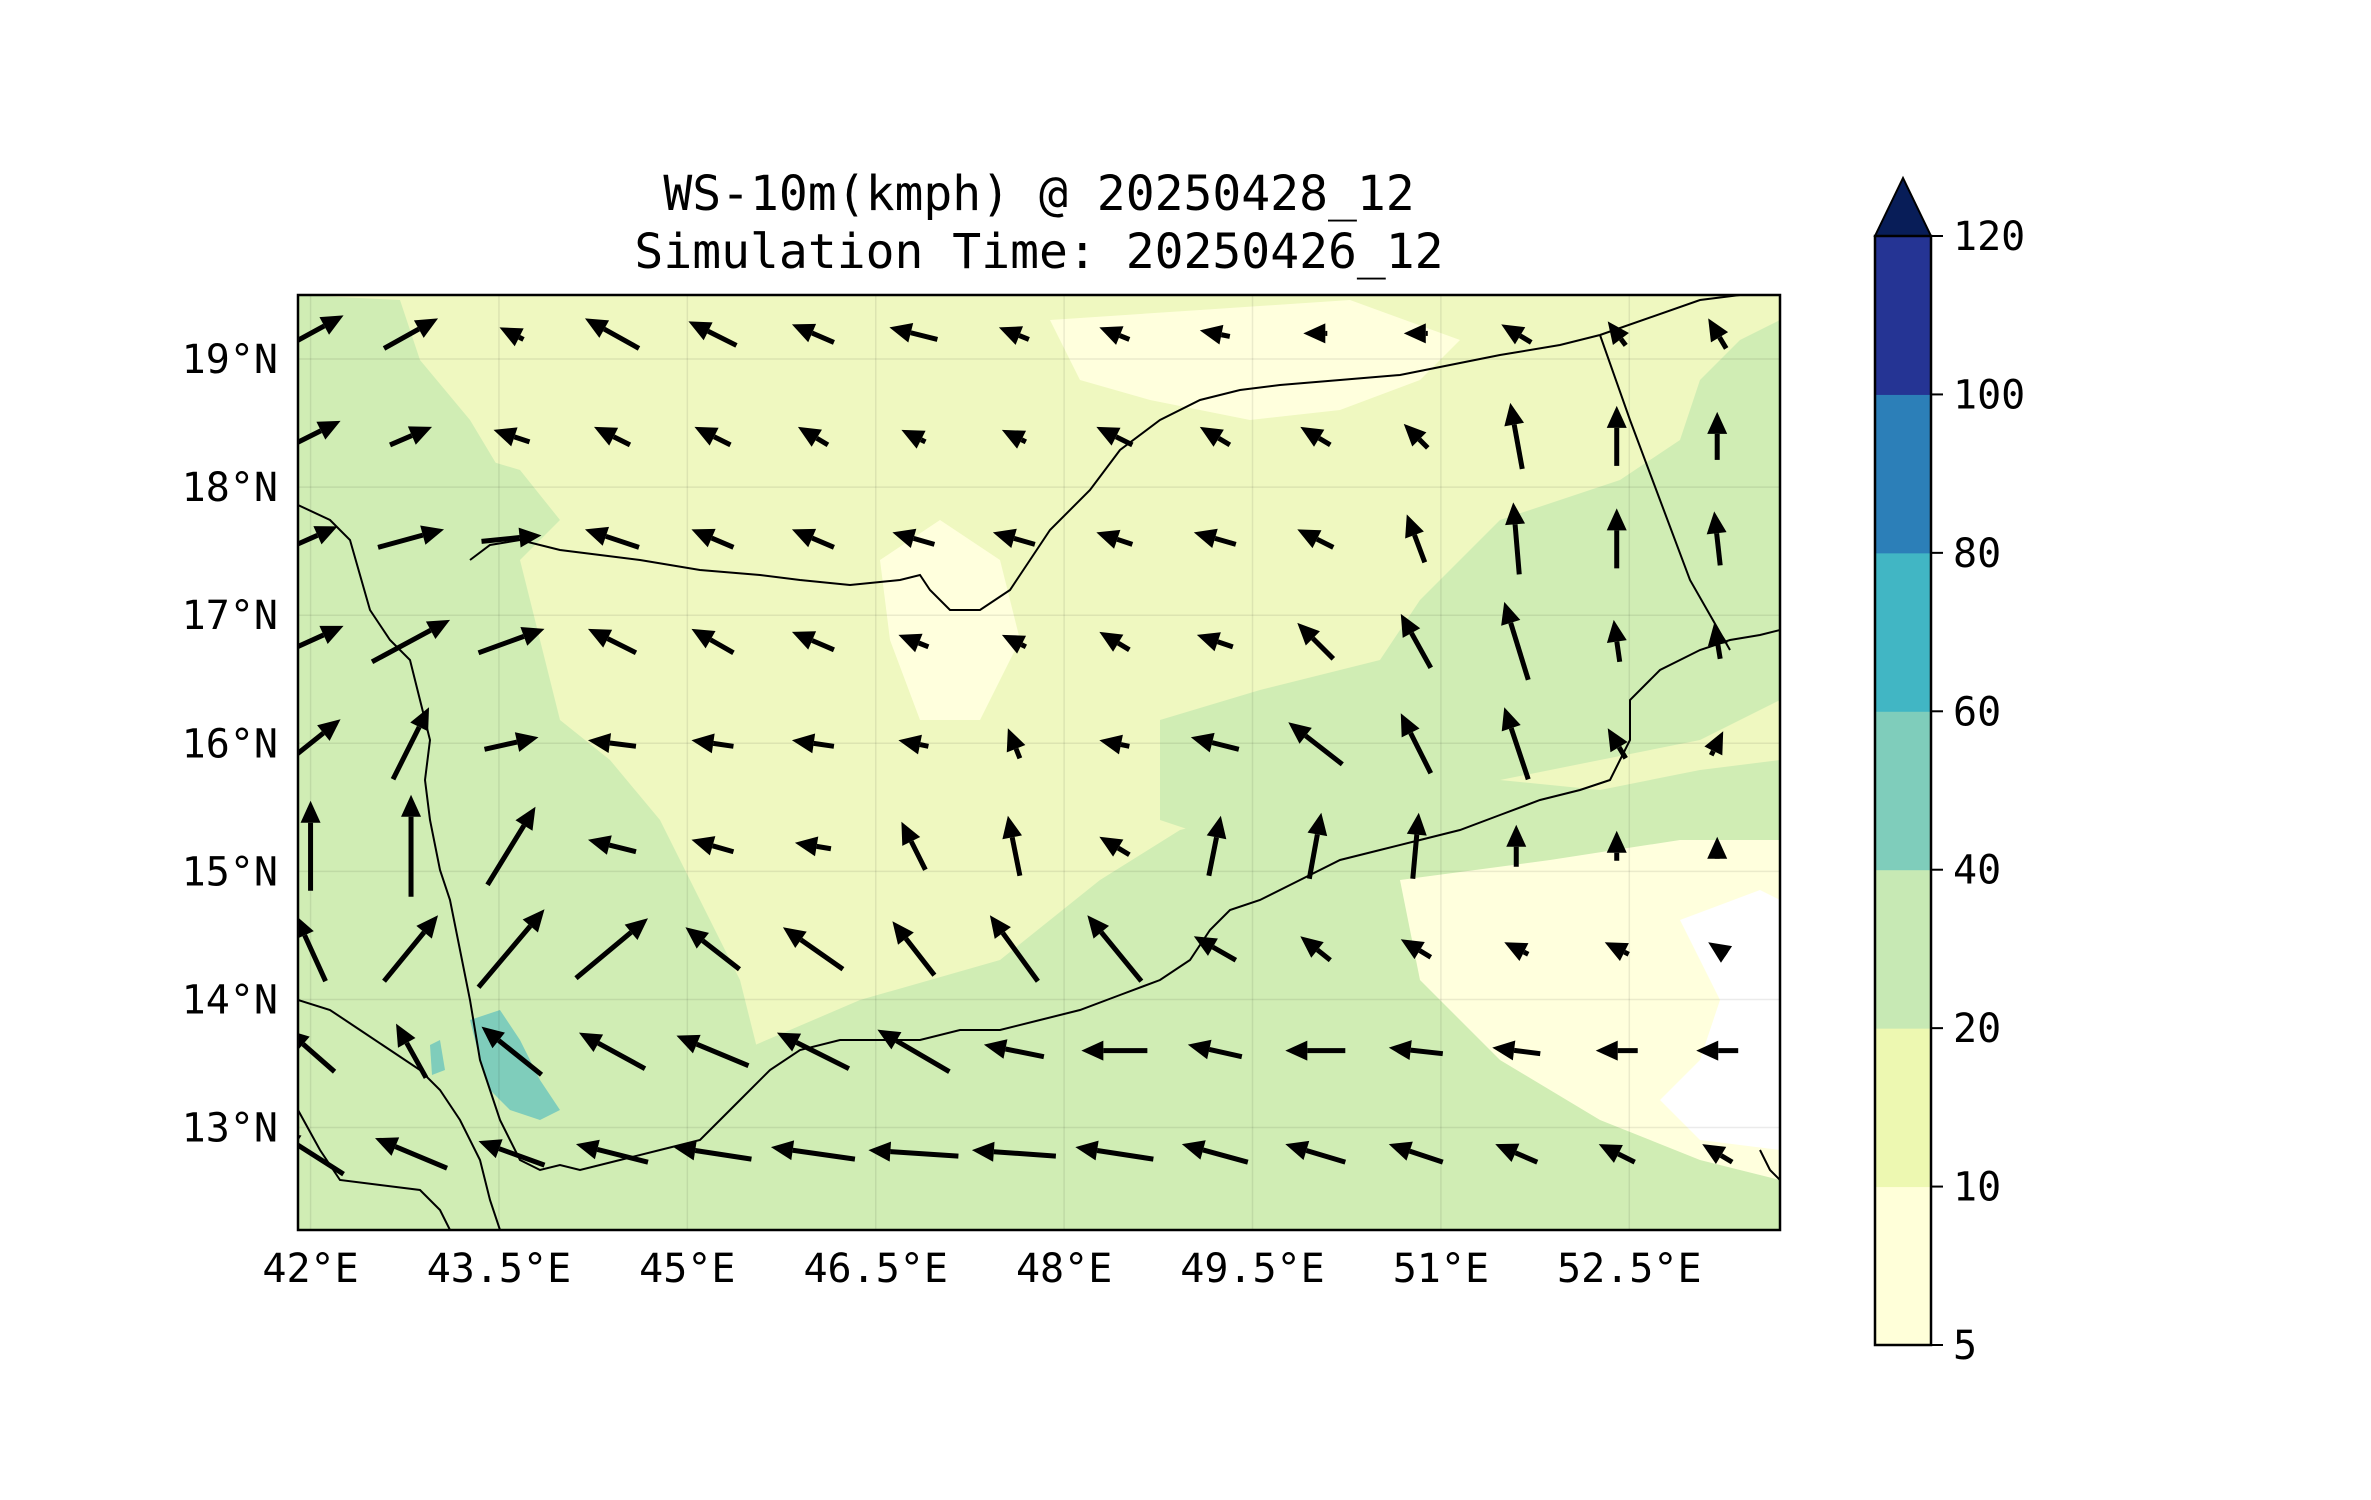 The height and width of the screenshot is (1500, 2371). What do you see at coordinates (1038, 252) in the screenshot?
I see `figure-subtitle: Simulation Time: 20250426_12` at bounding box center [1038, 252].